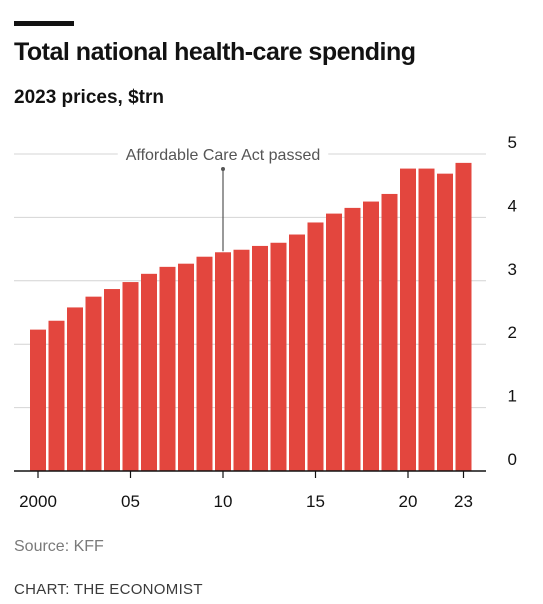 The height and width of the screenshot is (604, 543). Describe the element at coordinates (463, 501) in the screenshot. I see `x-tick-label: 23` at that location.